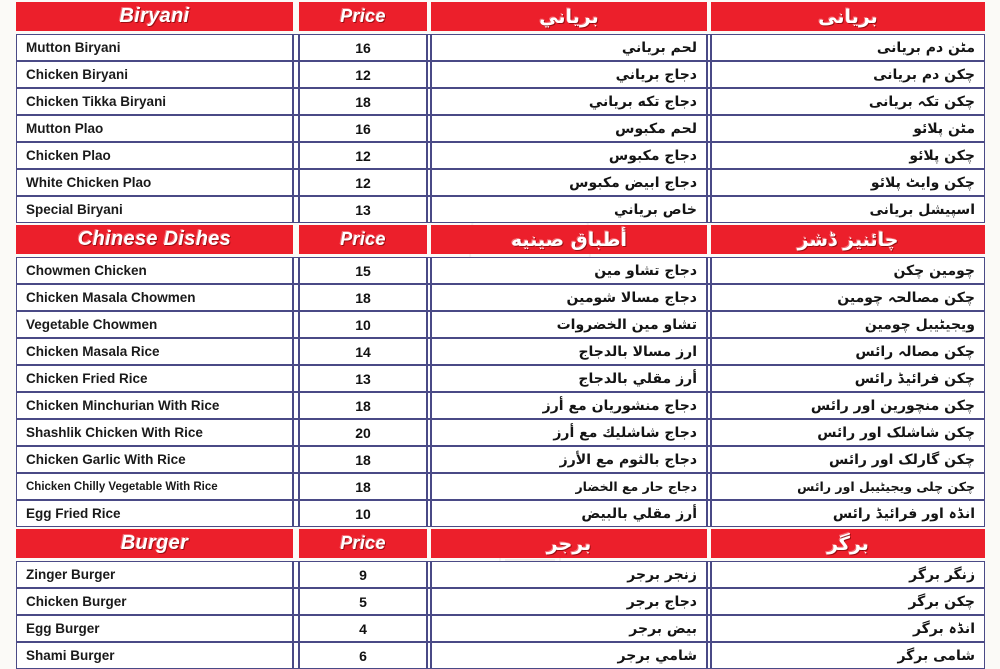 This screenshot has height=669, width=1000. What do you see at coordinates (569, 182) in the screenshot?
I see `item-name-arabic: دجاج ابيض مكبوس` at bounding box center [569, 182].